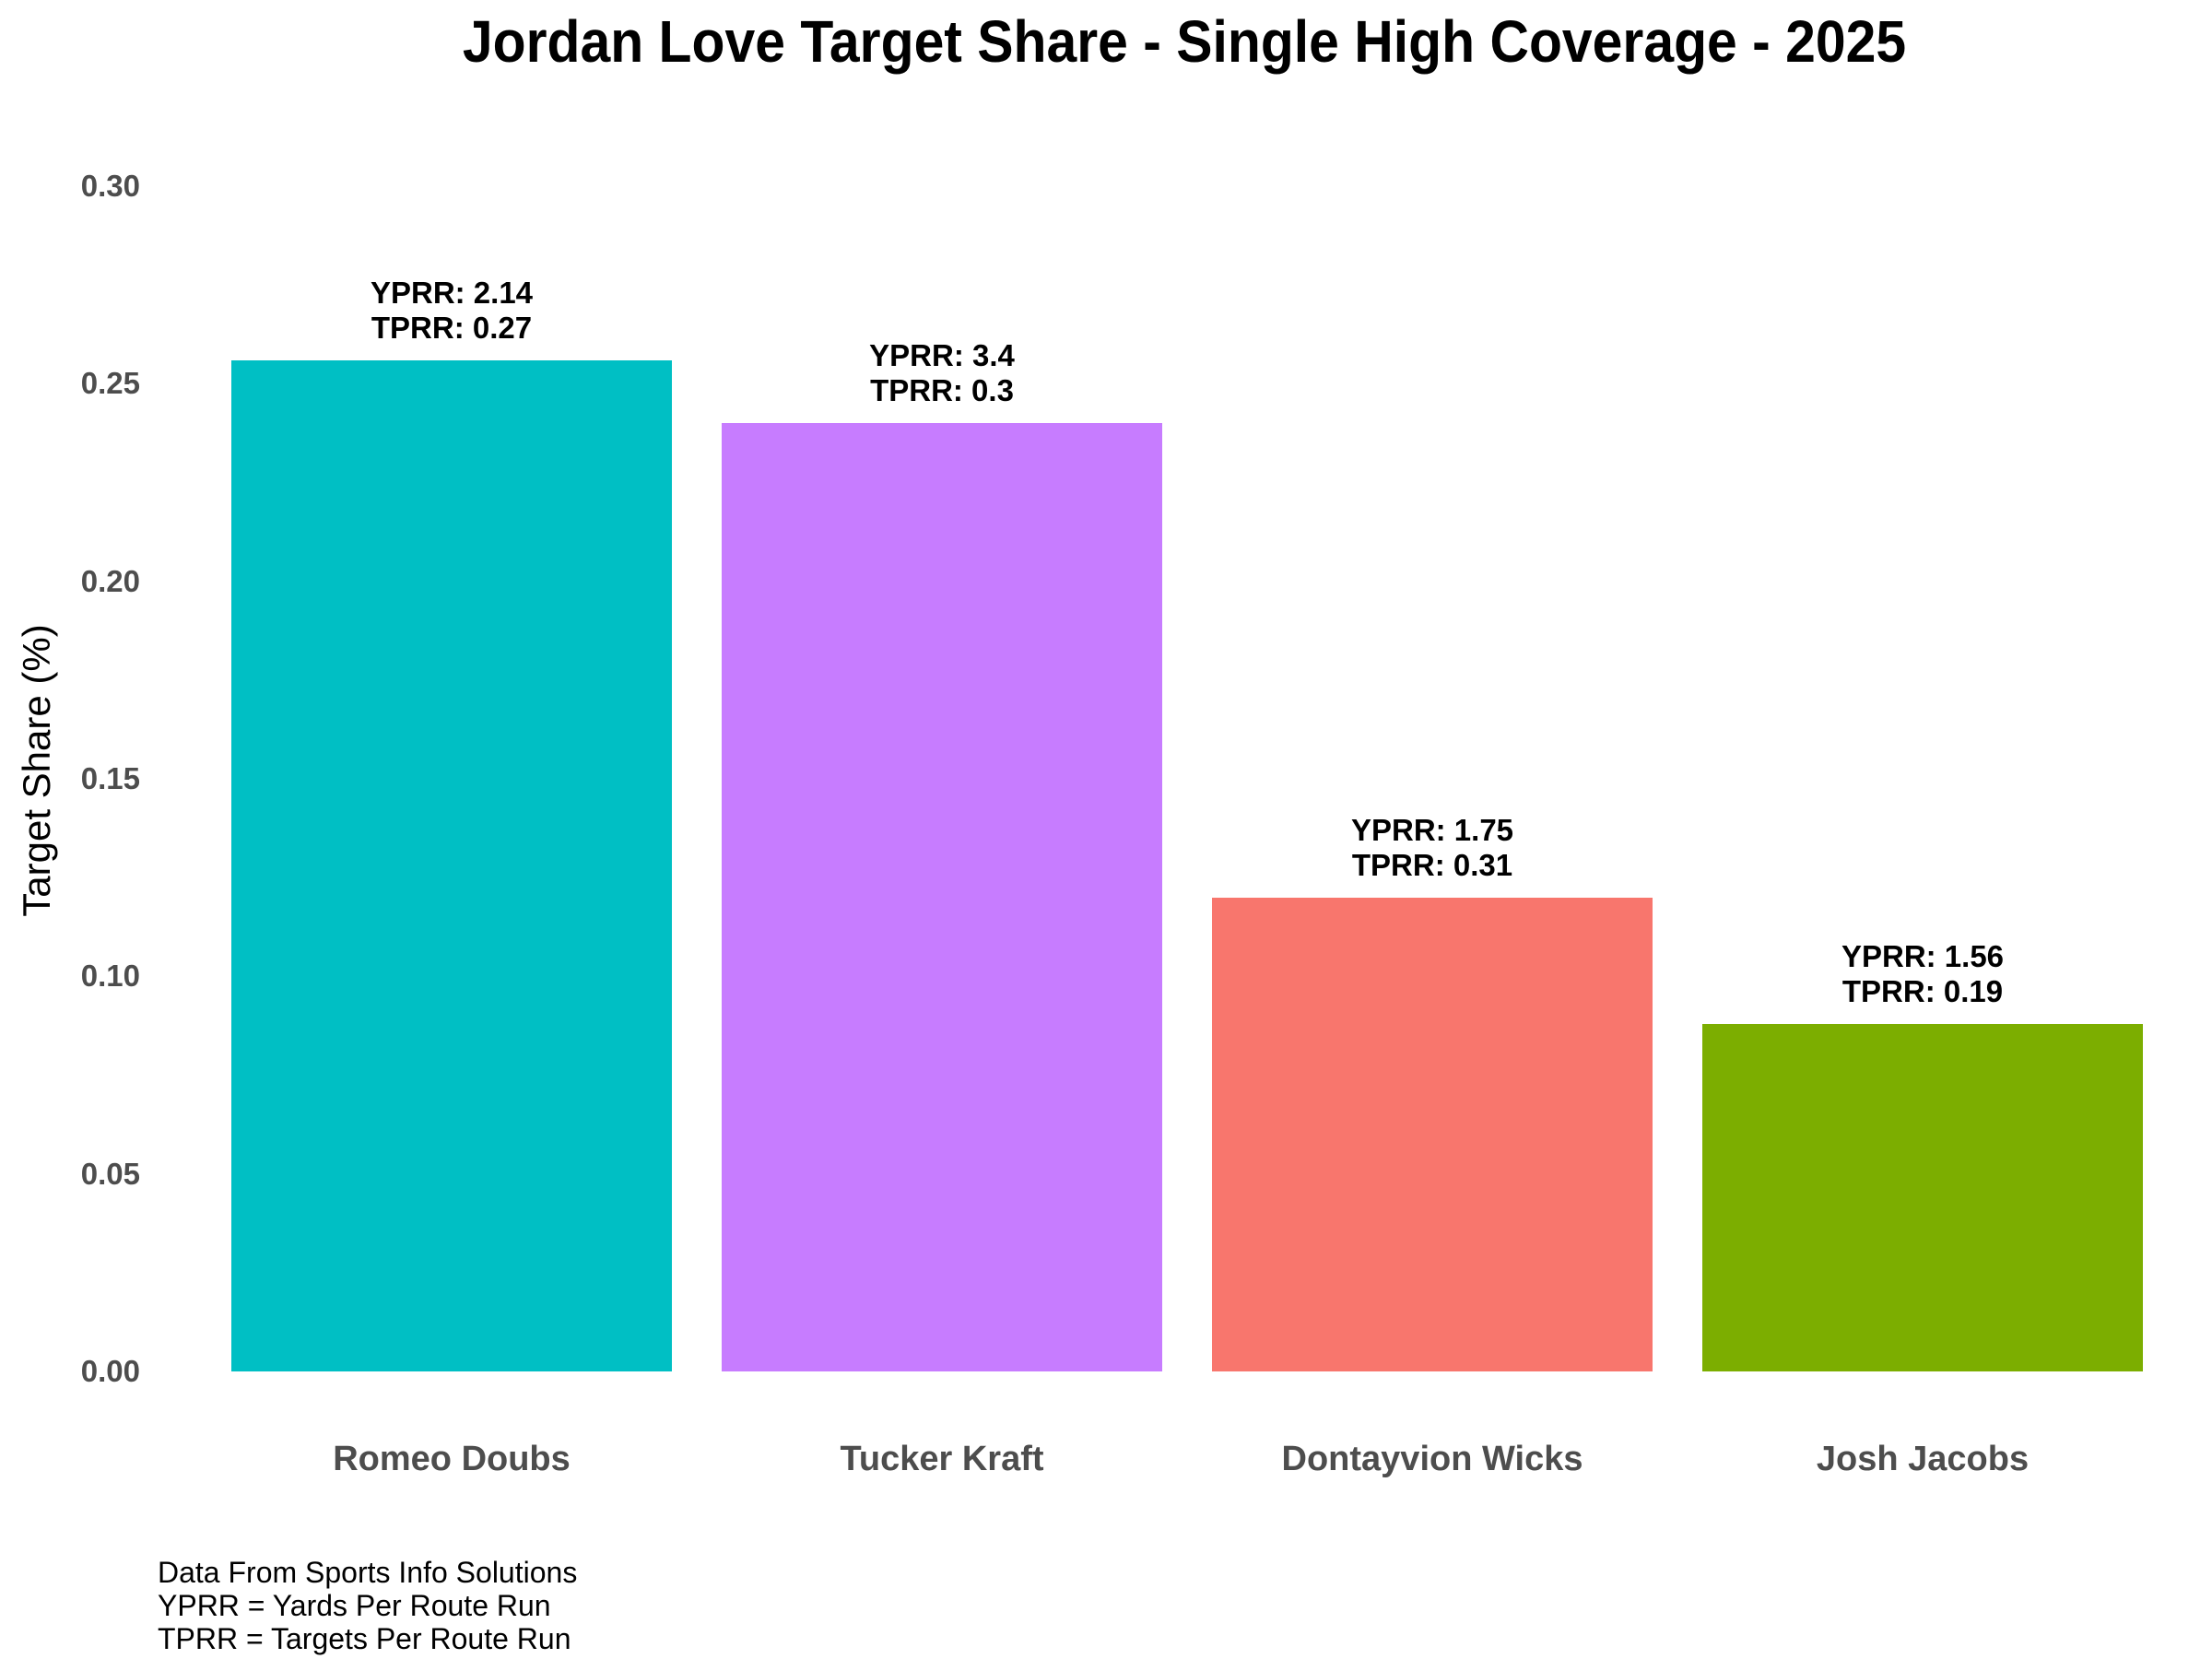  What do you see at coordinates (1923, 1459) in the screenshot?
I see `x-tick-label: Josh Jacobs` at bounding box center [1923, 1459].